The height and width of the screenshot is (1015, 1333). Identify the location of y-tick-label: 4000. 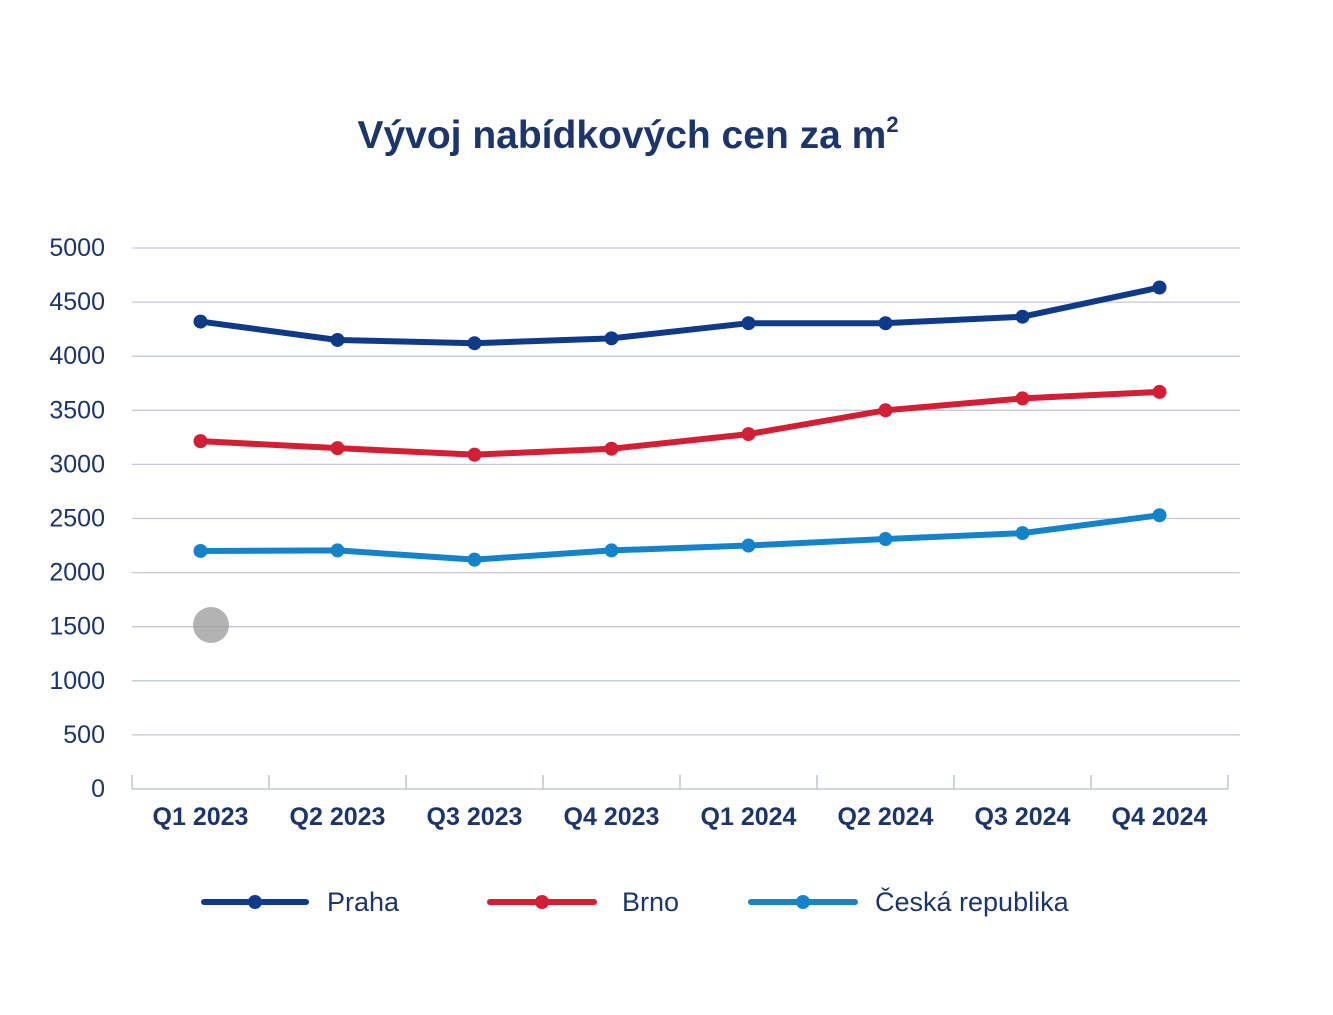
(77, 356).